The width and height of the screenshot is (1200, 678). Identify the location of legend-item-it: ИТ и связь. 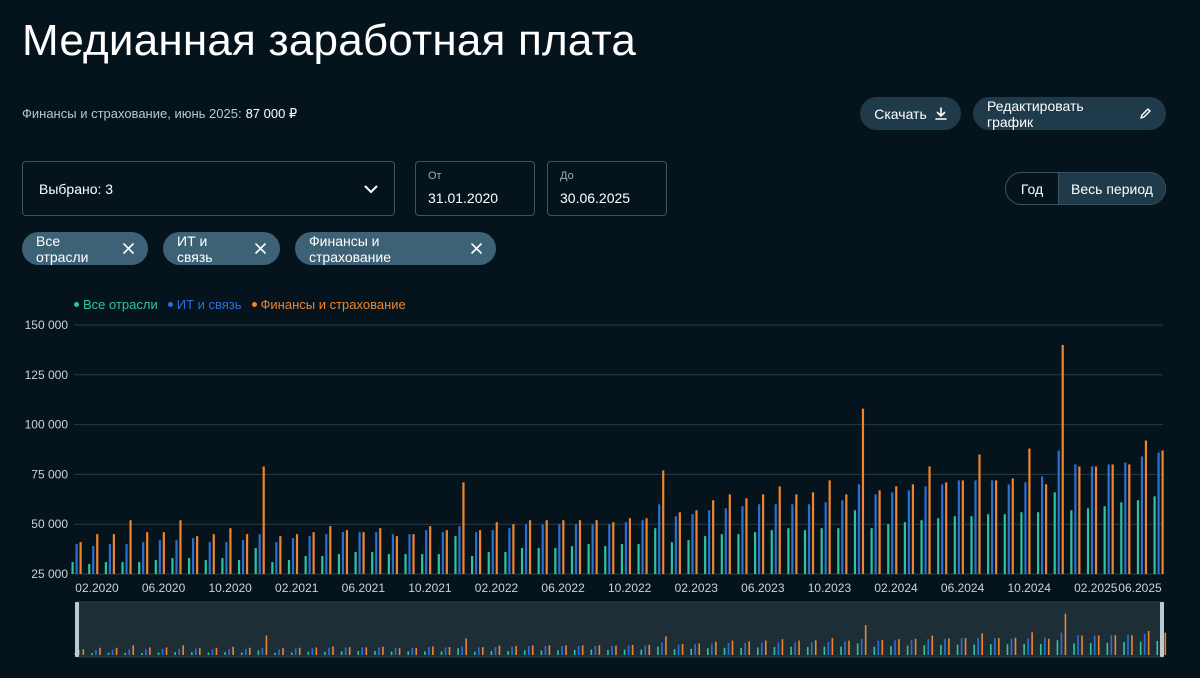
(204, 304).